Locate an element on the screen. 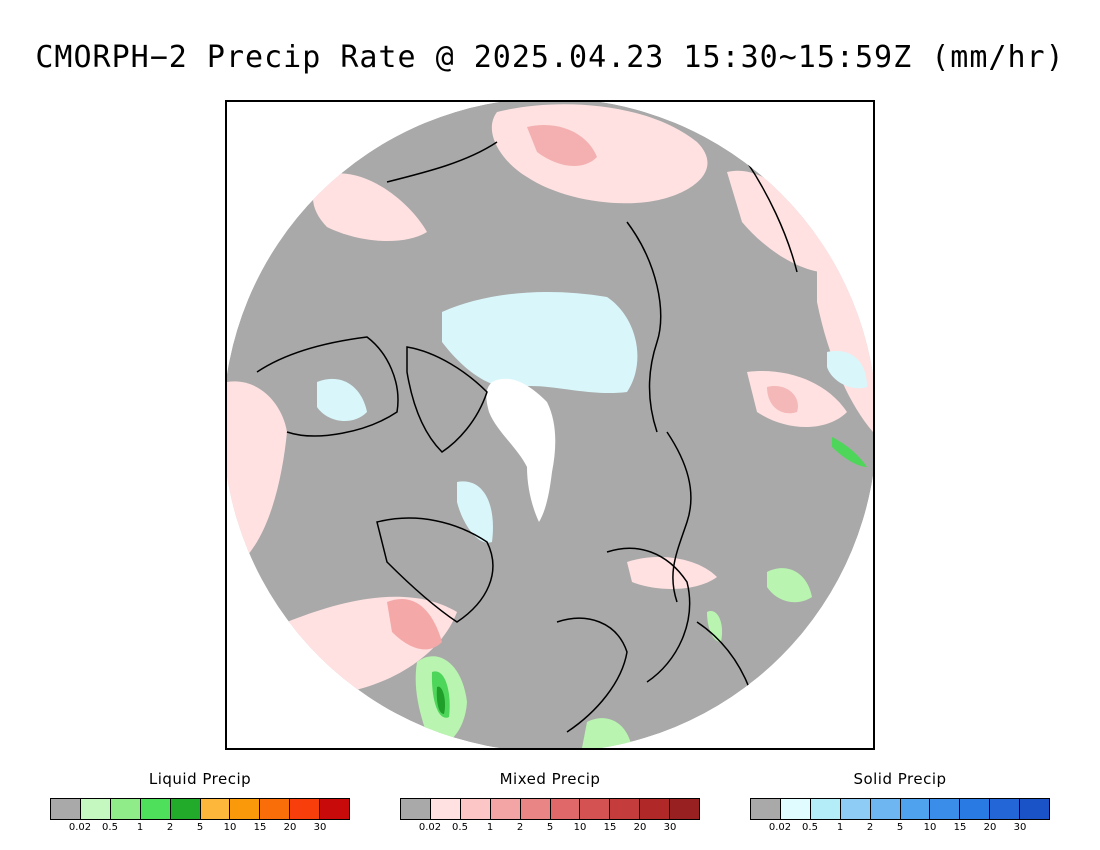 This screenshot has height=850, width=1100. legend-title: Solid Precip is located at coordinates (900, 779).